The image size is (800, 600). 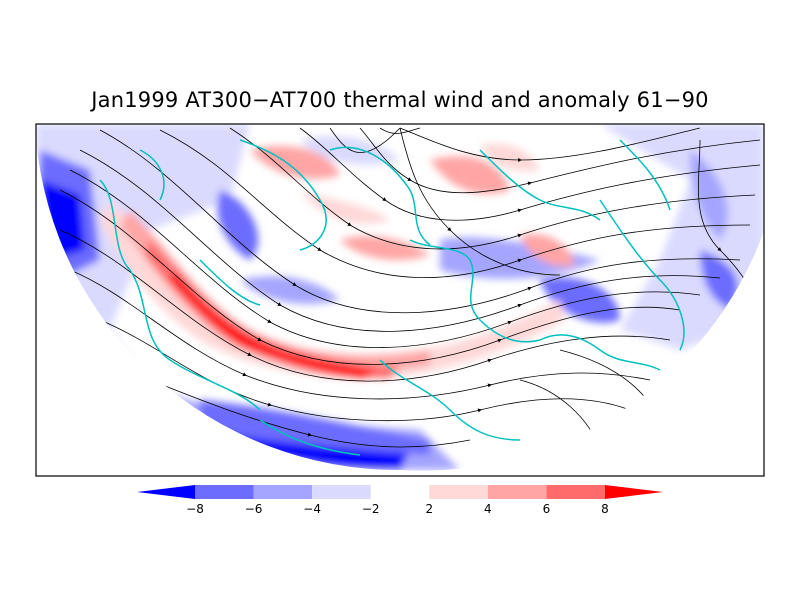 I want to click on legend-tick-label: −8, so click(x=195, y=509).